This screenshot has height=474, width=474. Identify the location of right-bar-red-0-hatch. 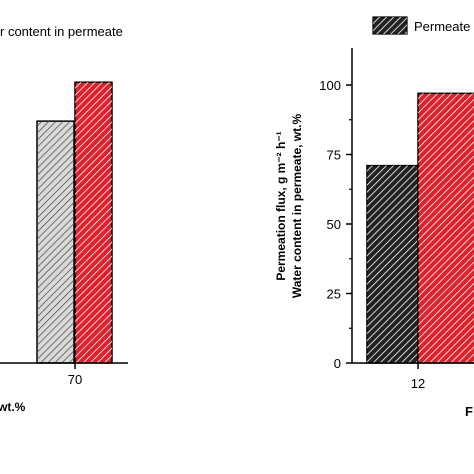
(446, 228).